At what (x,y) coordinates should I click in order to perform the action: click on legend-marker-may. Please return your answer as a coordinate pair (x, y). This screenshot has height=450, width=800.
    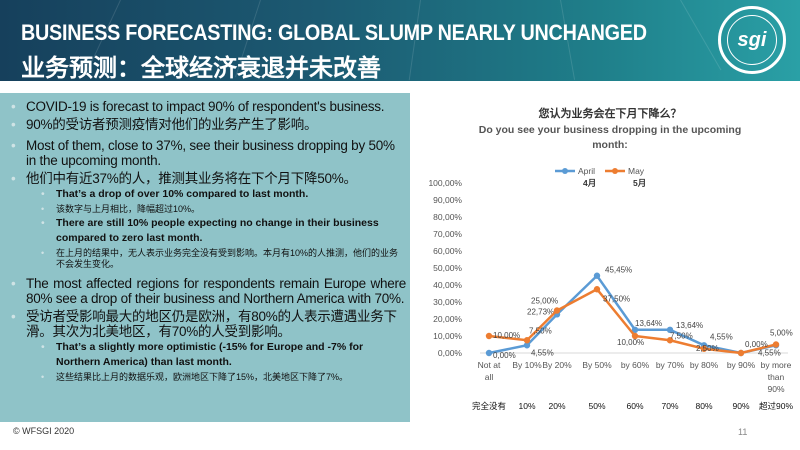
    Looking at the image, I should click on (615, 171).